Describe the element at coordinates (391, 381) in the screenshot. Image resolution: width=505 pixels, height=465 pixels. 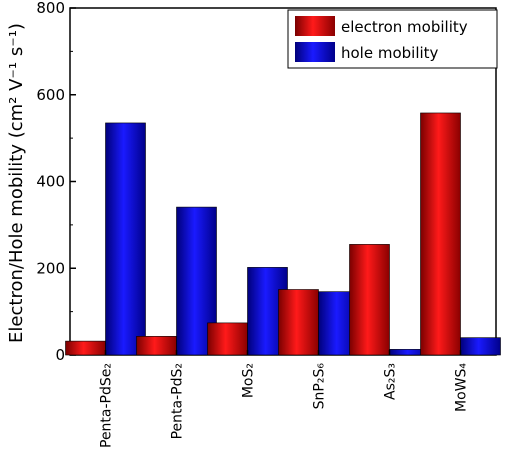
I see `x-tick-label: As₂S₃` at that location.